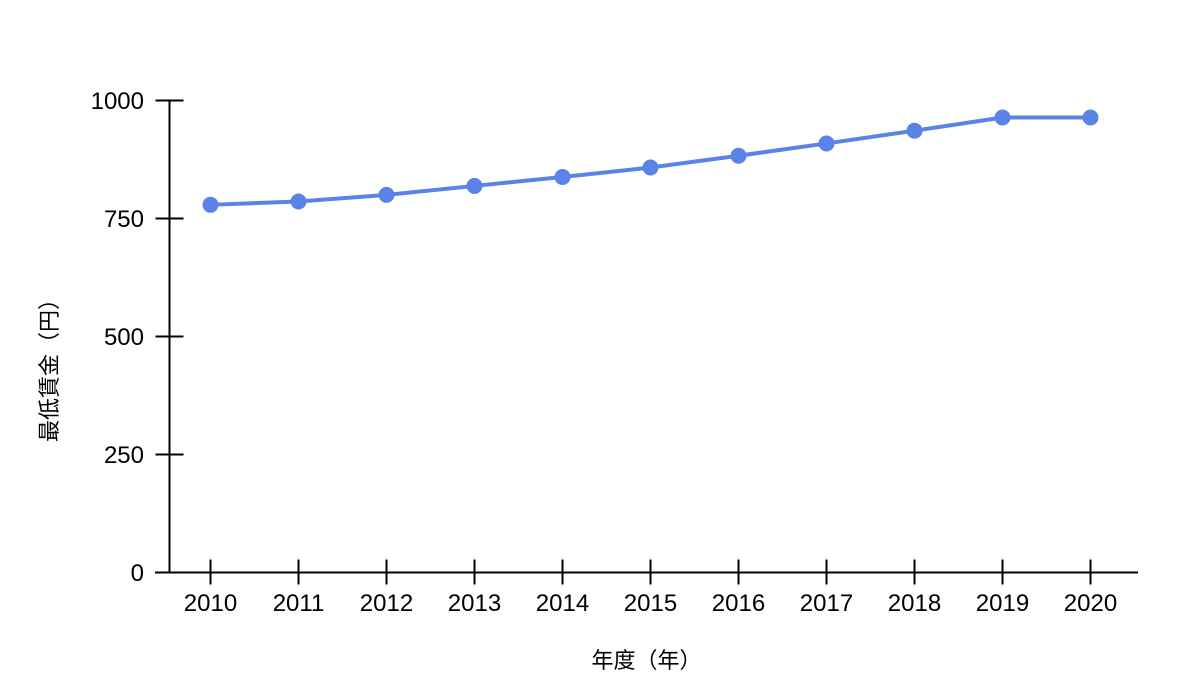 The image size is (1200, 700). Describe the element at coordinates (1090, 603) in the screenshot. I see `x-tick-label: 2020` at that location.